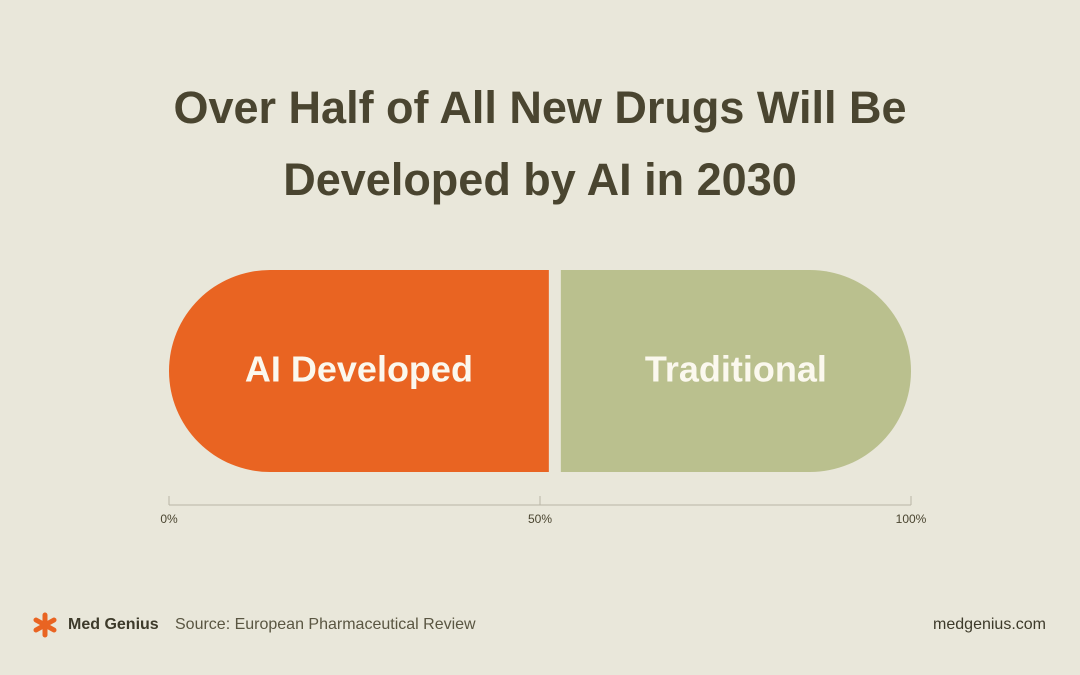 This screenshot has width=1080, height=675. I want to click on logo, so click(45, 625).